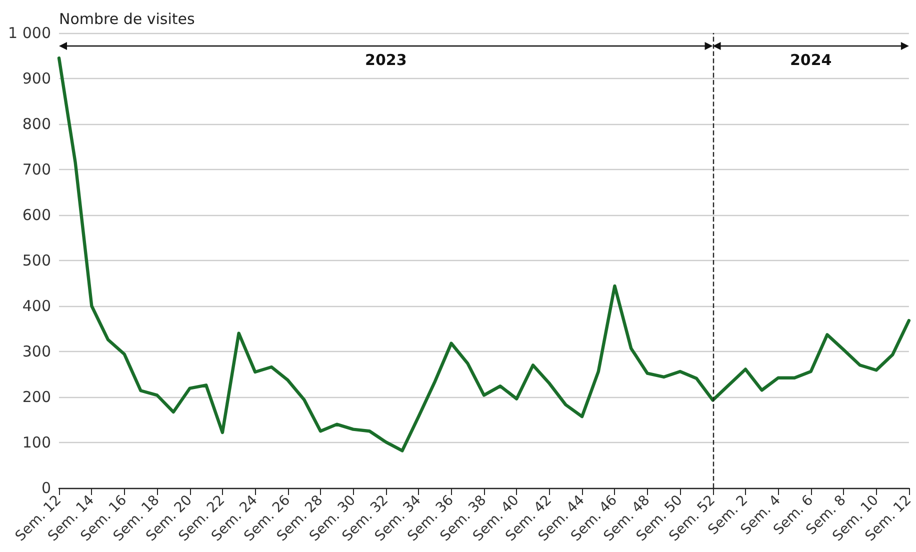 This screenshot has width=916, height=552. I want to click on y-axis-title: Nombre de visites, so click(127, 19).